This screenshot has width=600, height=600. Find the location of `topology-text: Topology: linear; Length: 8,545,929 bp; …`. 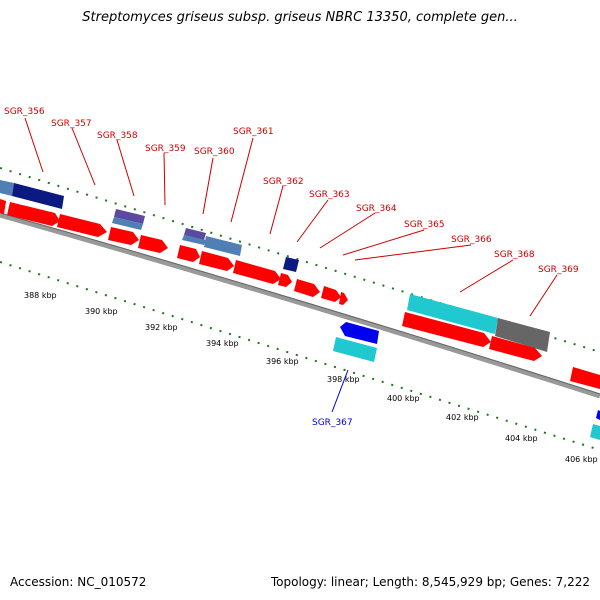

topology-text: Topology: linear; Length: 8,545,929 bp; … is located at coordinates (430, 582).